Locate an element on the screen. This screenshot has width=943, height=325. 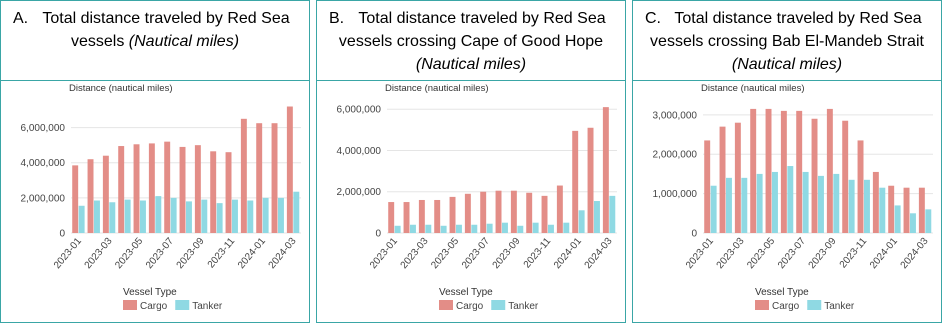
legend-title: Vessel Type is located at coordinates (150, 292).